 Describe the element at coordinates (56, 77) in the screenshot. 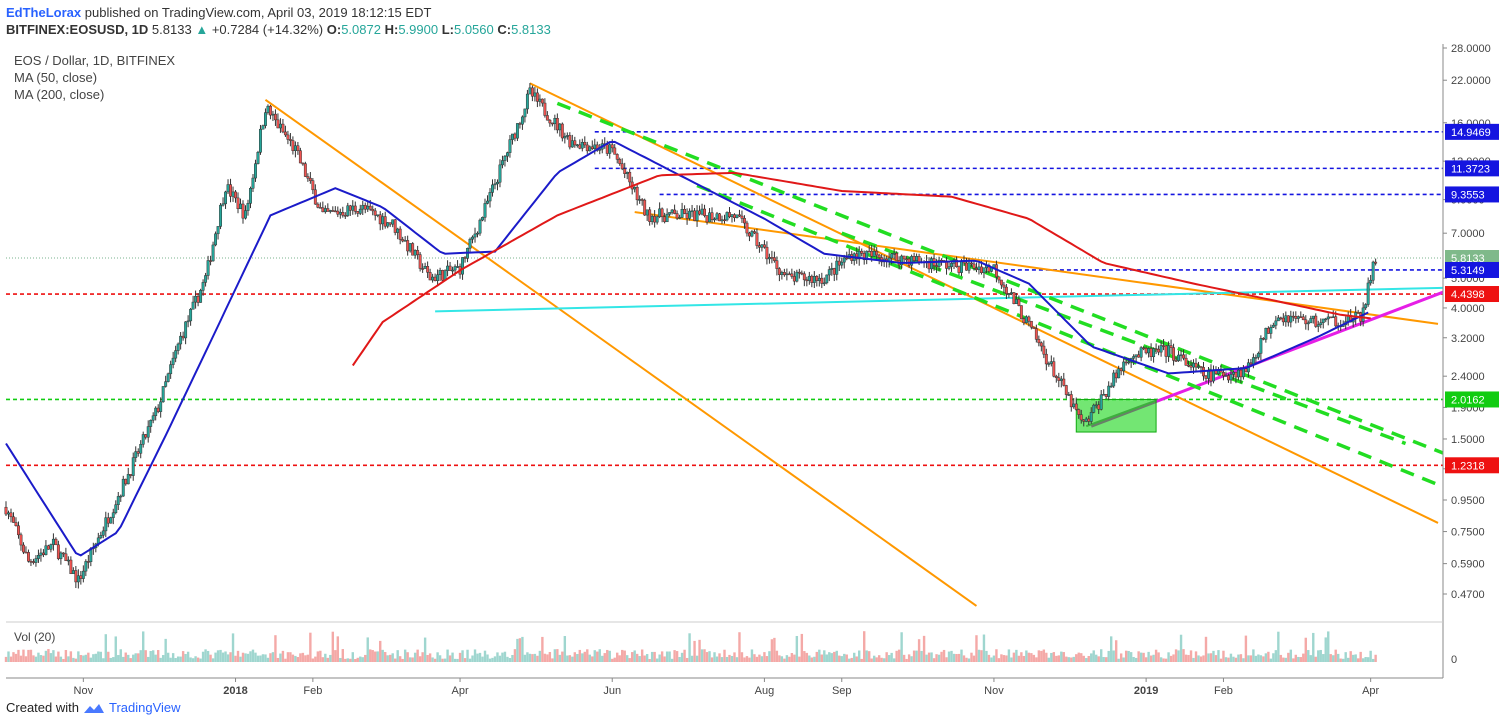

I see `ma50-legend: MA (50, close)` at that location.